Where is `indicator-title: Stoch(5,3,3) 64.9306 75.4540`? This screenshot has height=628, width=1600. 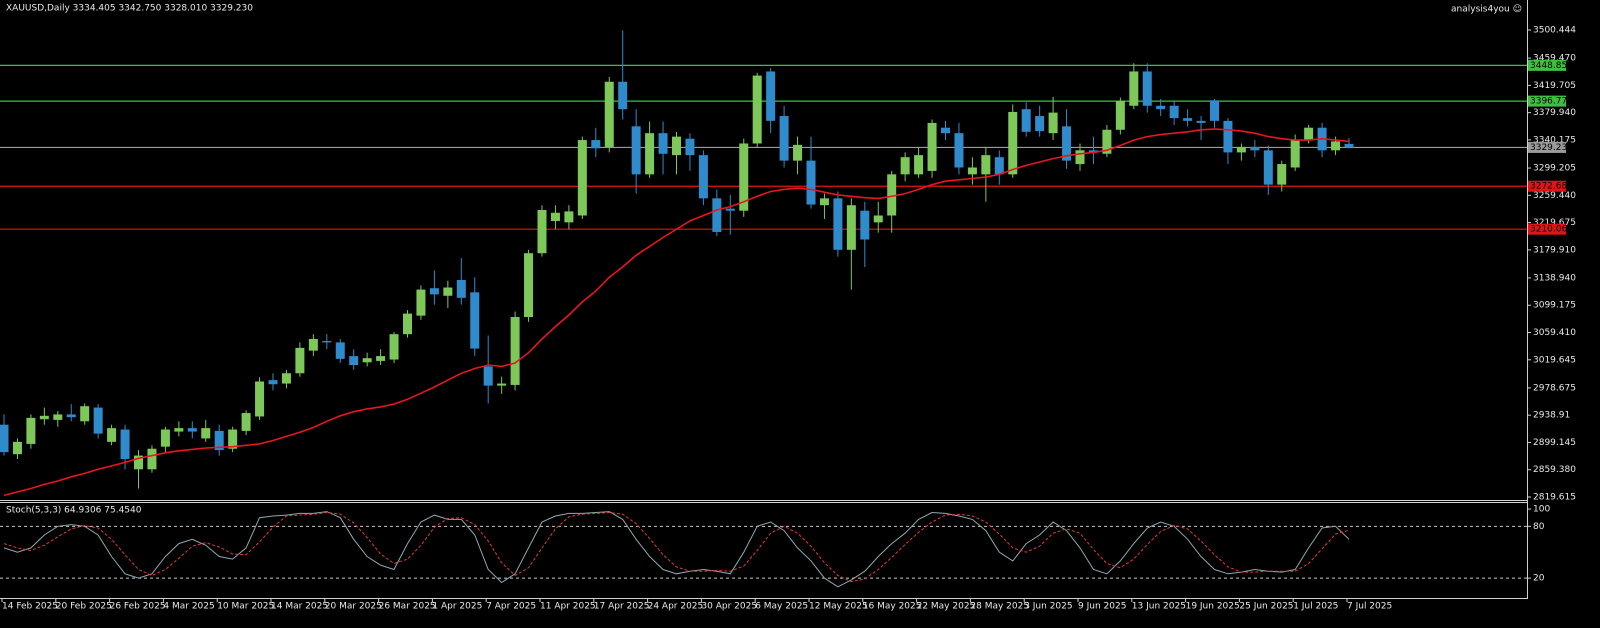 indicator-title: Stoch(5,3,3) 64.9306 75.4540 is located at coordinates (74, 511).